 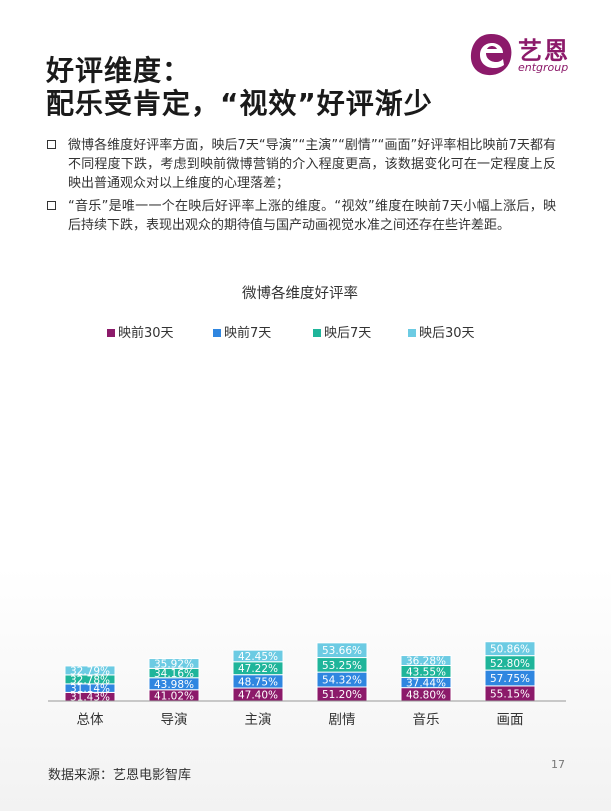 I want to click on data-label: 53.25%, so click(x=342, y=666).